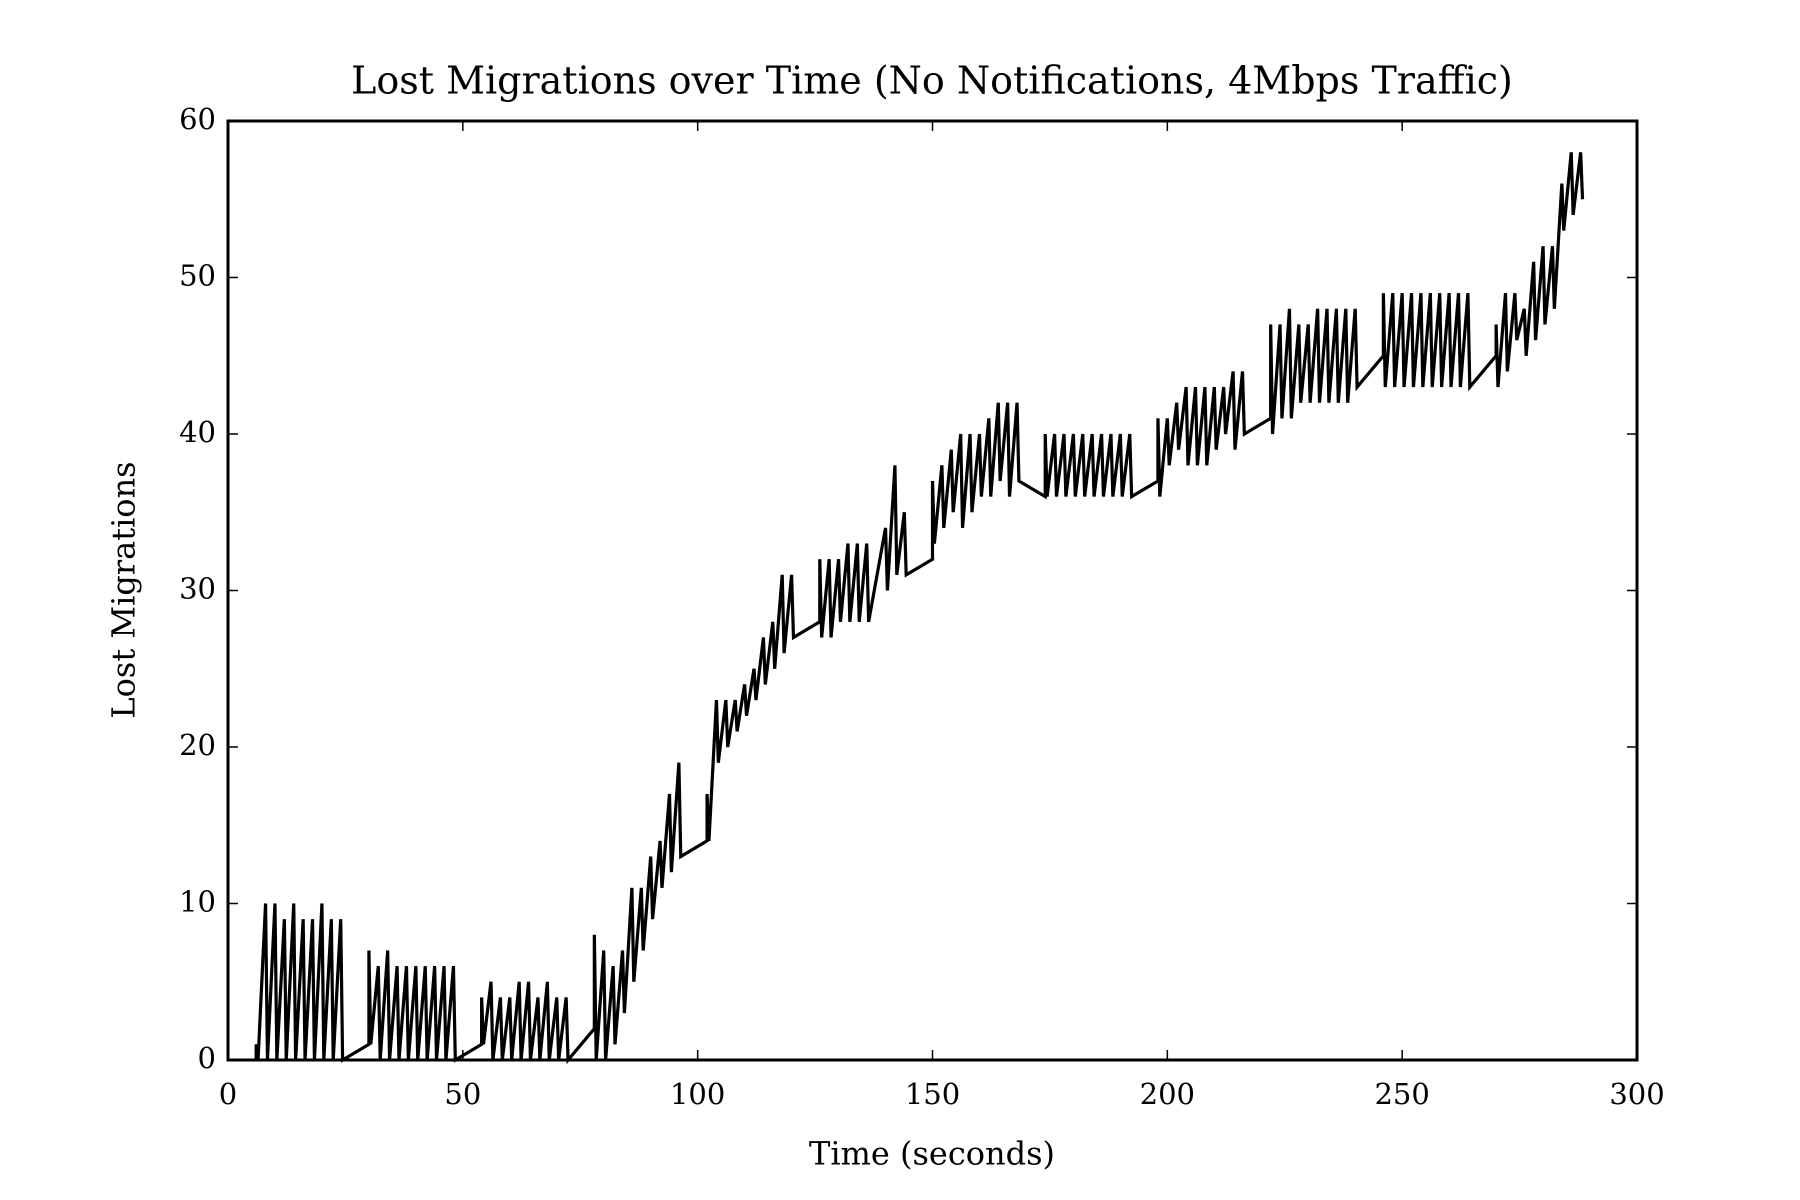  What do you see at coordinates (197, 745) in the screenshot?
I see `y-tick-label: 20` at bounding box center [197, 745].